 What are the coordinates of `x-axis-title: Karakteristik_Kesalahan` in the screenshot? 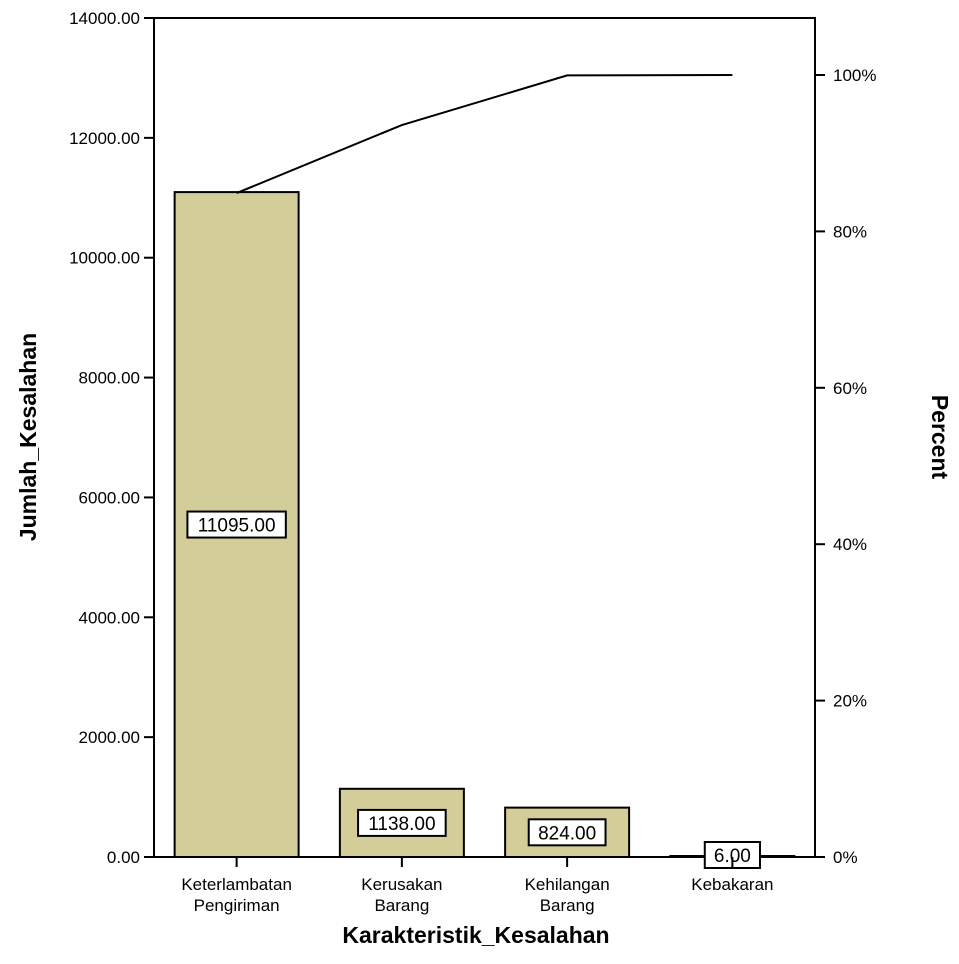 It's located at (475, 935).